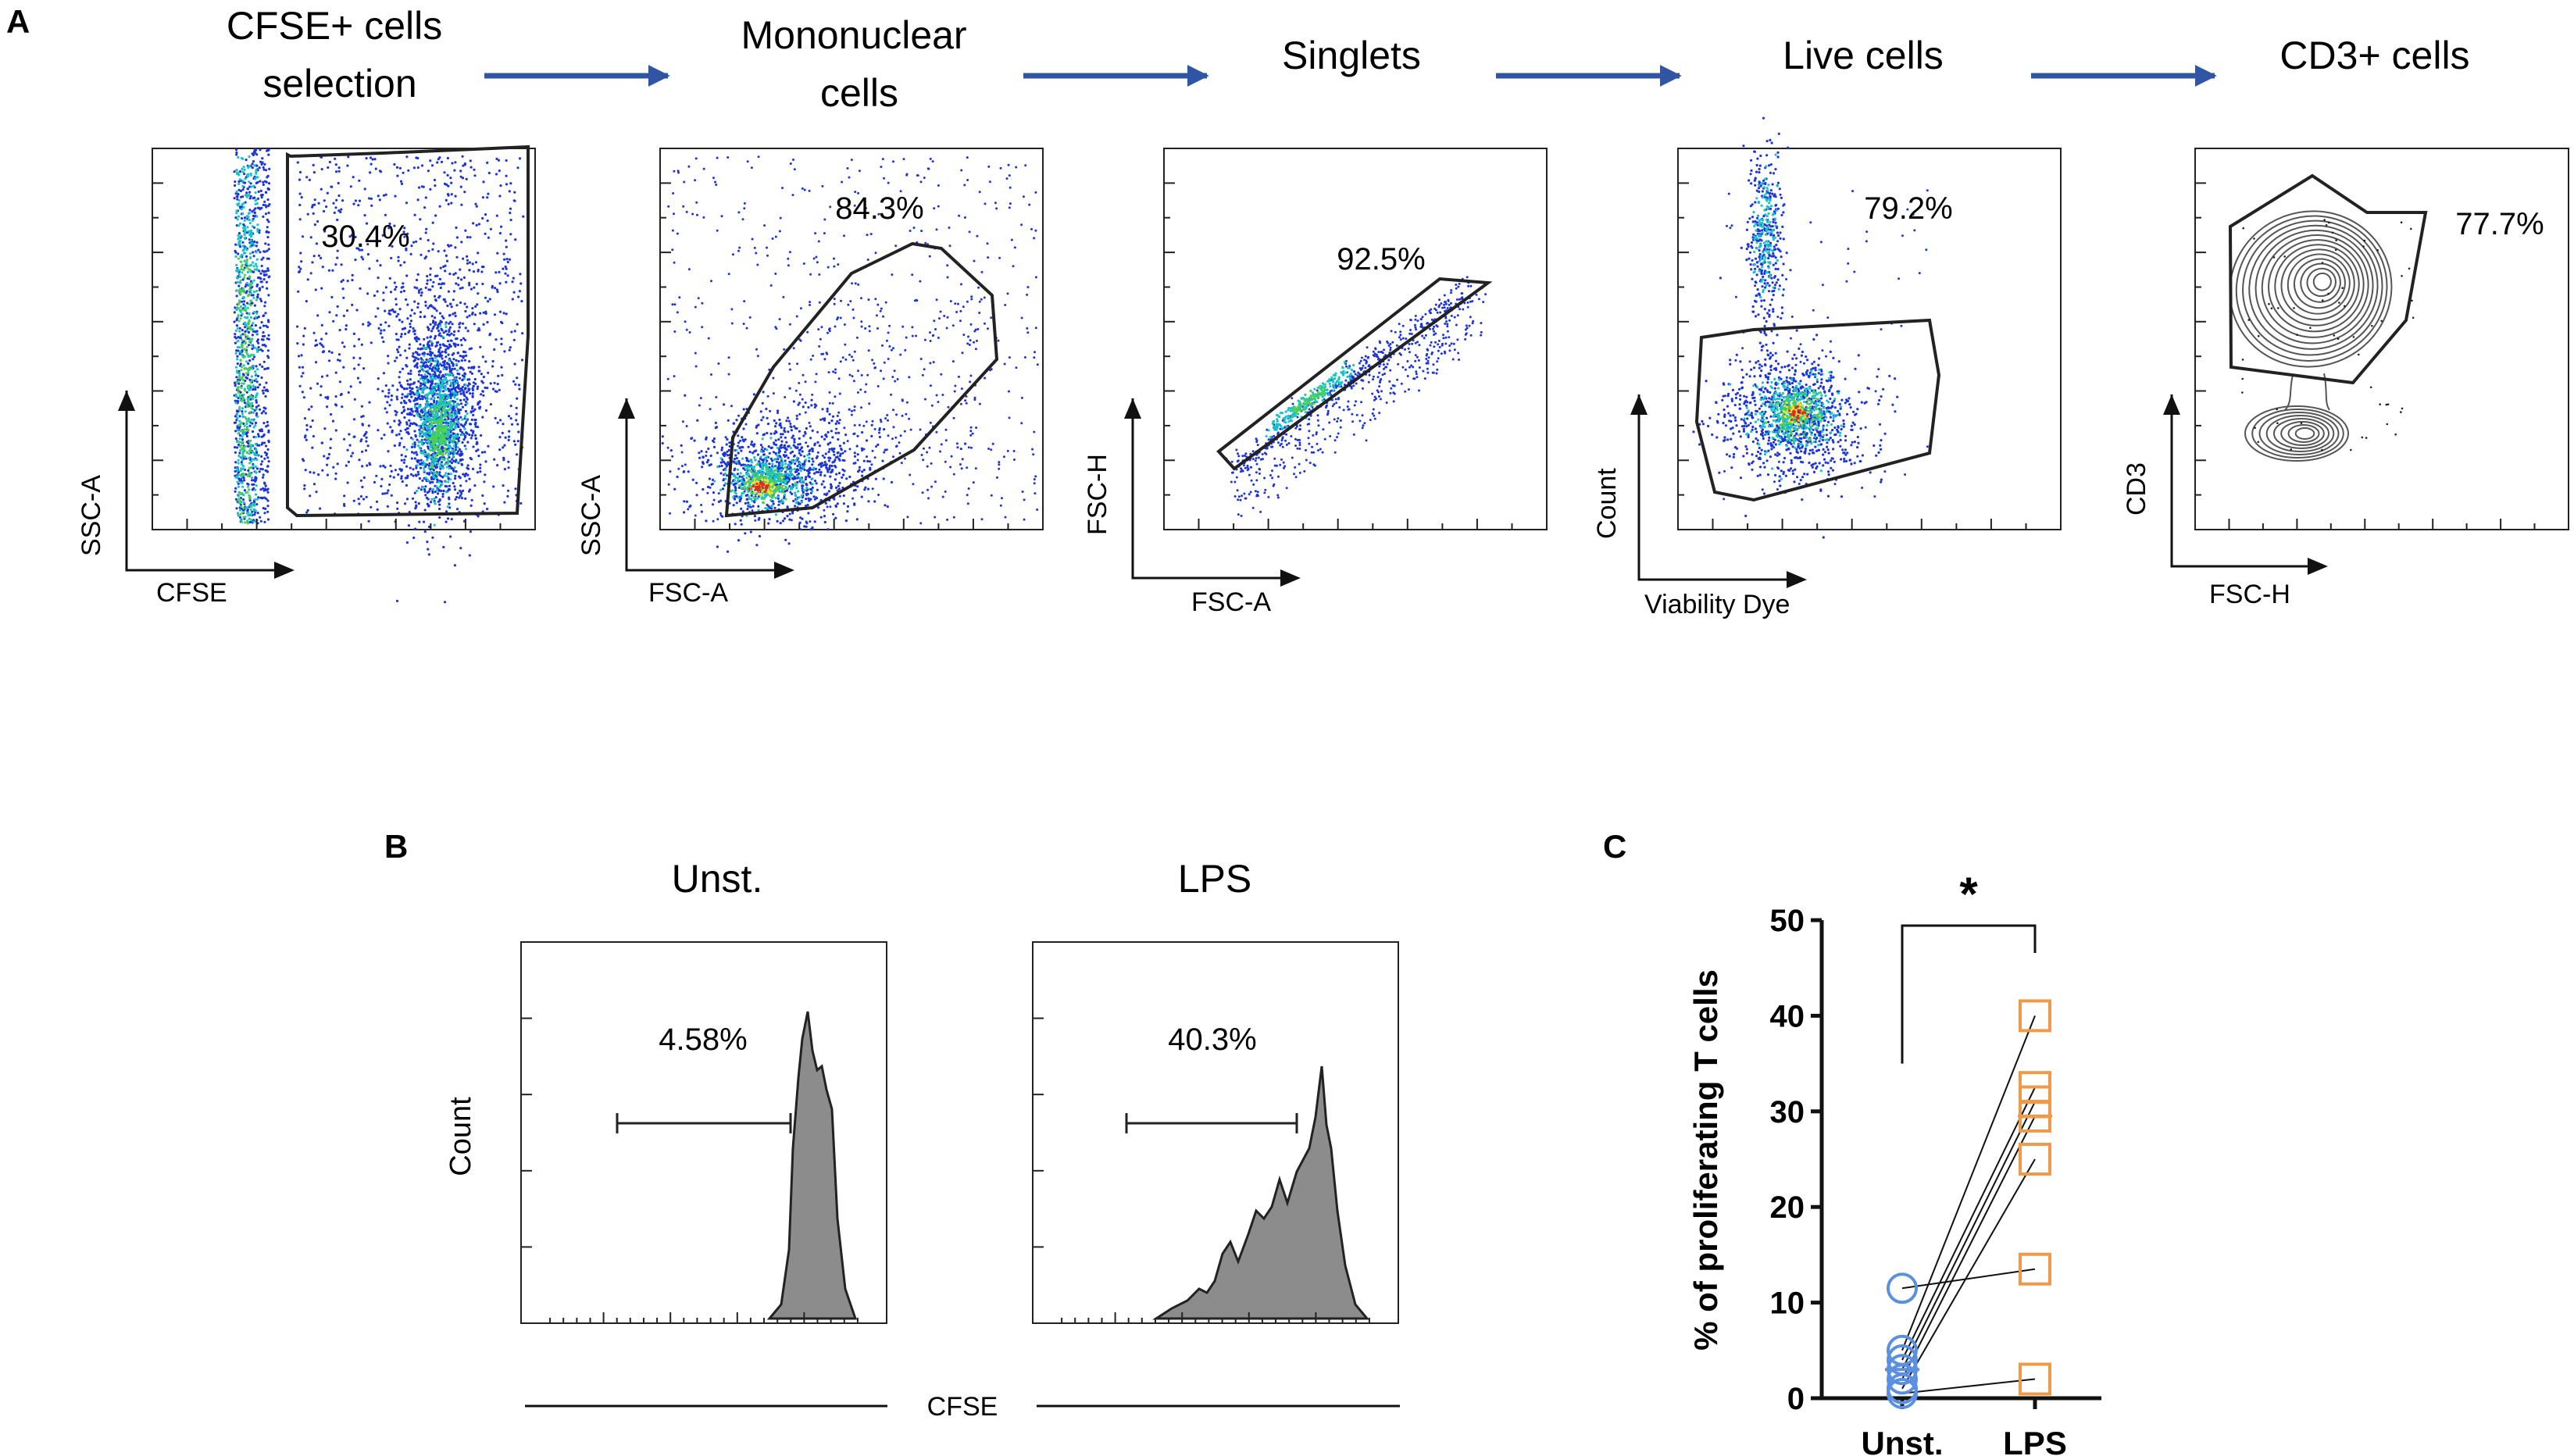 This screenshot has height=1456, width=2574. What do you see at coordinates (1717, 604) in the screenshot?
I see `x-label-4: Viability Dye` at bounding box center [1717, 604].